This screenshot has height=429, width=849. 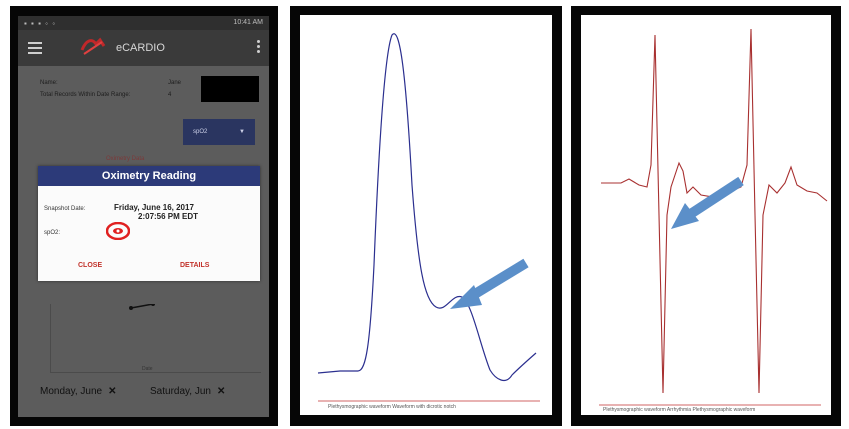 I want to click on eye-icon, so click(x=118, y=231).